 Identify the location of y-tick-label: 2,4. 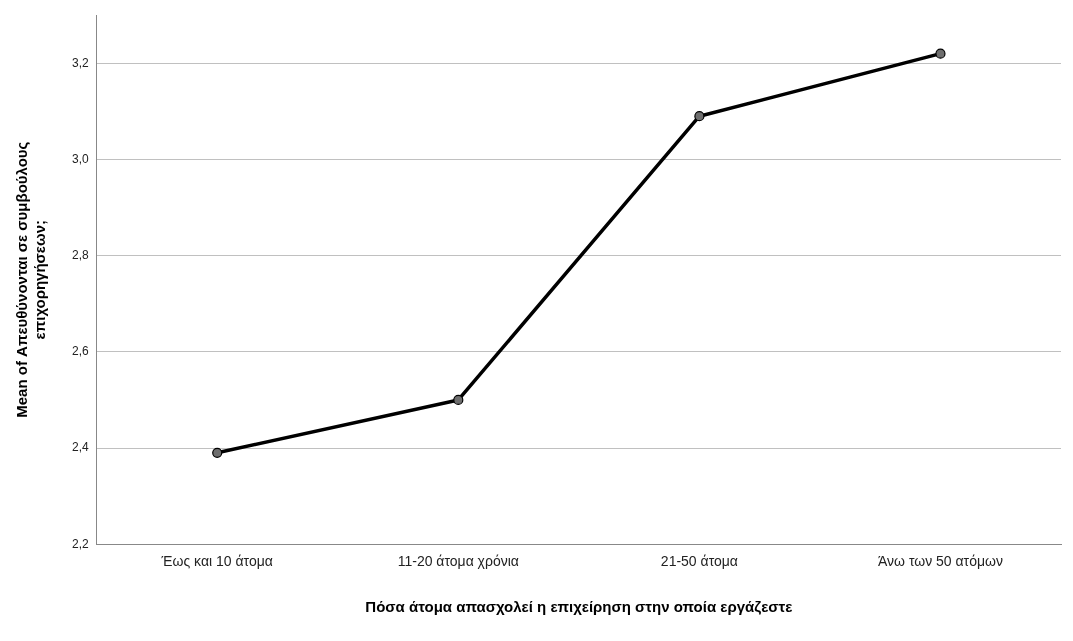
(80, 447).